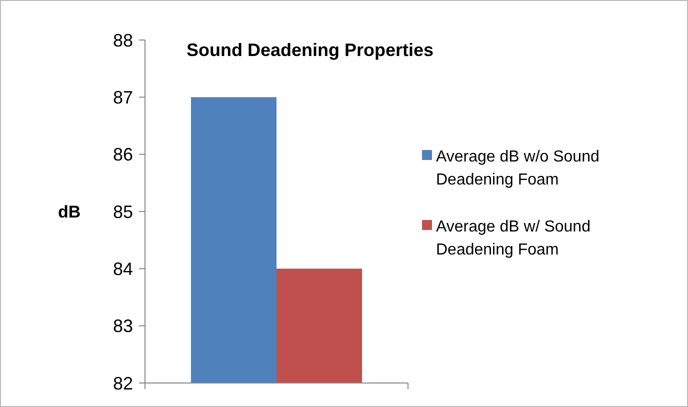 The height and width of the screenshot is (407, 688). I want to click on y-tick-label: 83, so click(122, 326).